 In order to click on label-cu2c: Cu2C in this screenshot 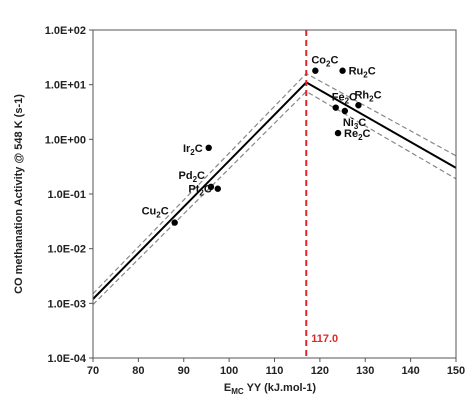, I will do `click(155, 213)`.